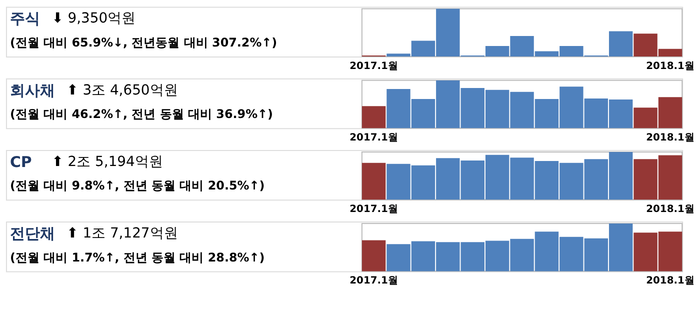 This screenshot has width=700, height=323. Describe the element at coordinates (107, 162) in the screenshot. I see `text: ⬆ 2조 5,194억원` at that location.